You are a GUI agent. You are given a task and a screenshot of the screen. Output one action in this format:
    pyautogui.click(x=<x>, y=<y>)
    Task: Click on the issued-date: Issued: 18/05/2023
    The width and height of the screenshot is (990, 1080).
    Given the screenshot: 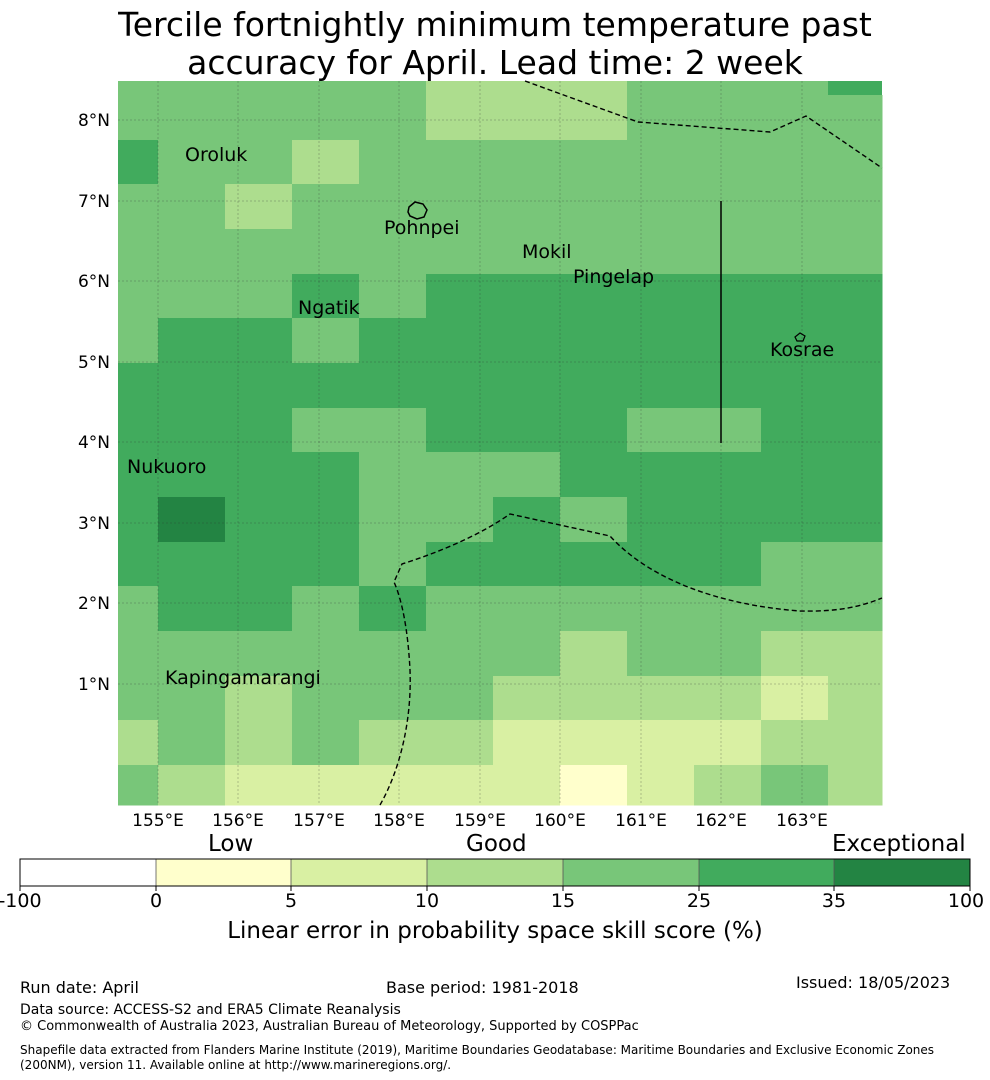 What is the action you would take?
    pyautogui.click(x=873, y=982)
    